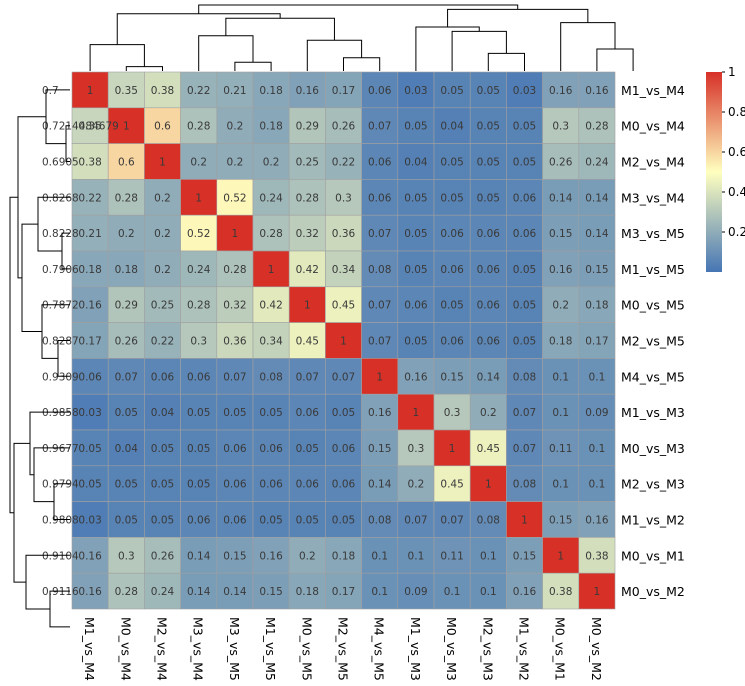 The height and width of the screenshot is (686, 745). I want to click on row-side-label: 0.7906, so click(60, 270).